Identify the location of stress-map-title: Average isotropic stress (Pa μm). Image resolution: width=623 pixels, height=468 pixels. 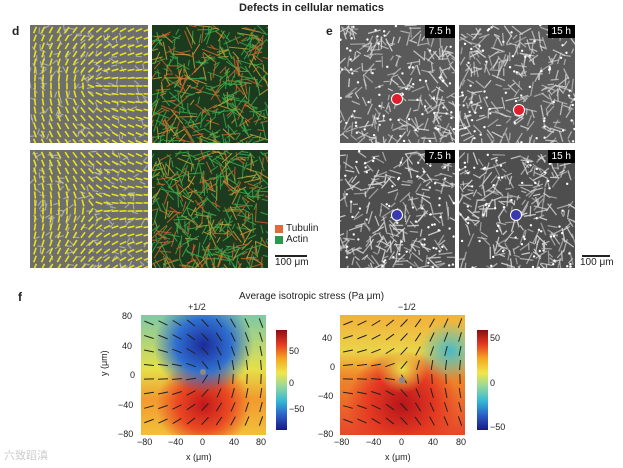
(311, 296).